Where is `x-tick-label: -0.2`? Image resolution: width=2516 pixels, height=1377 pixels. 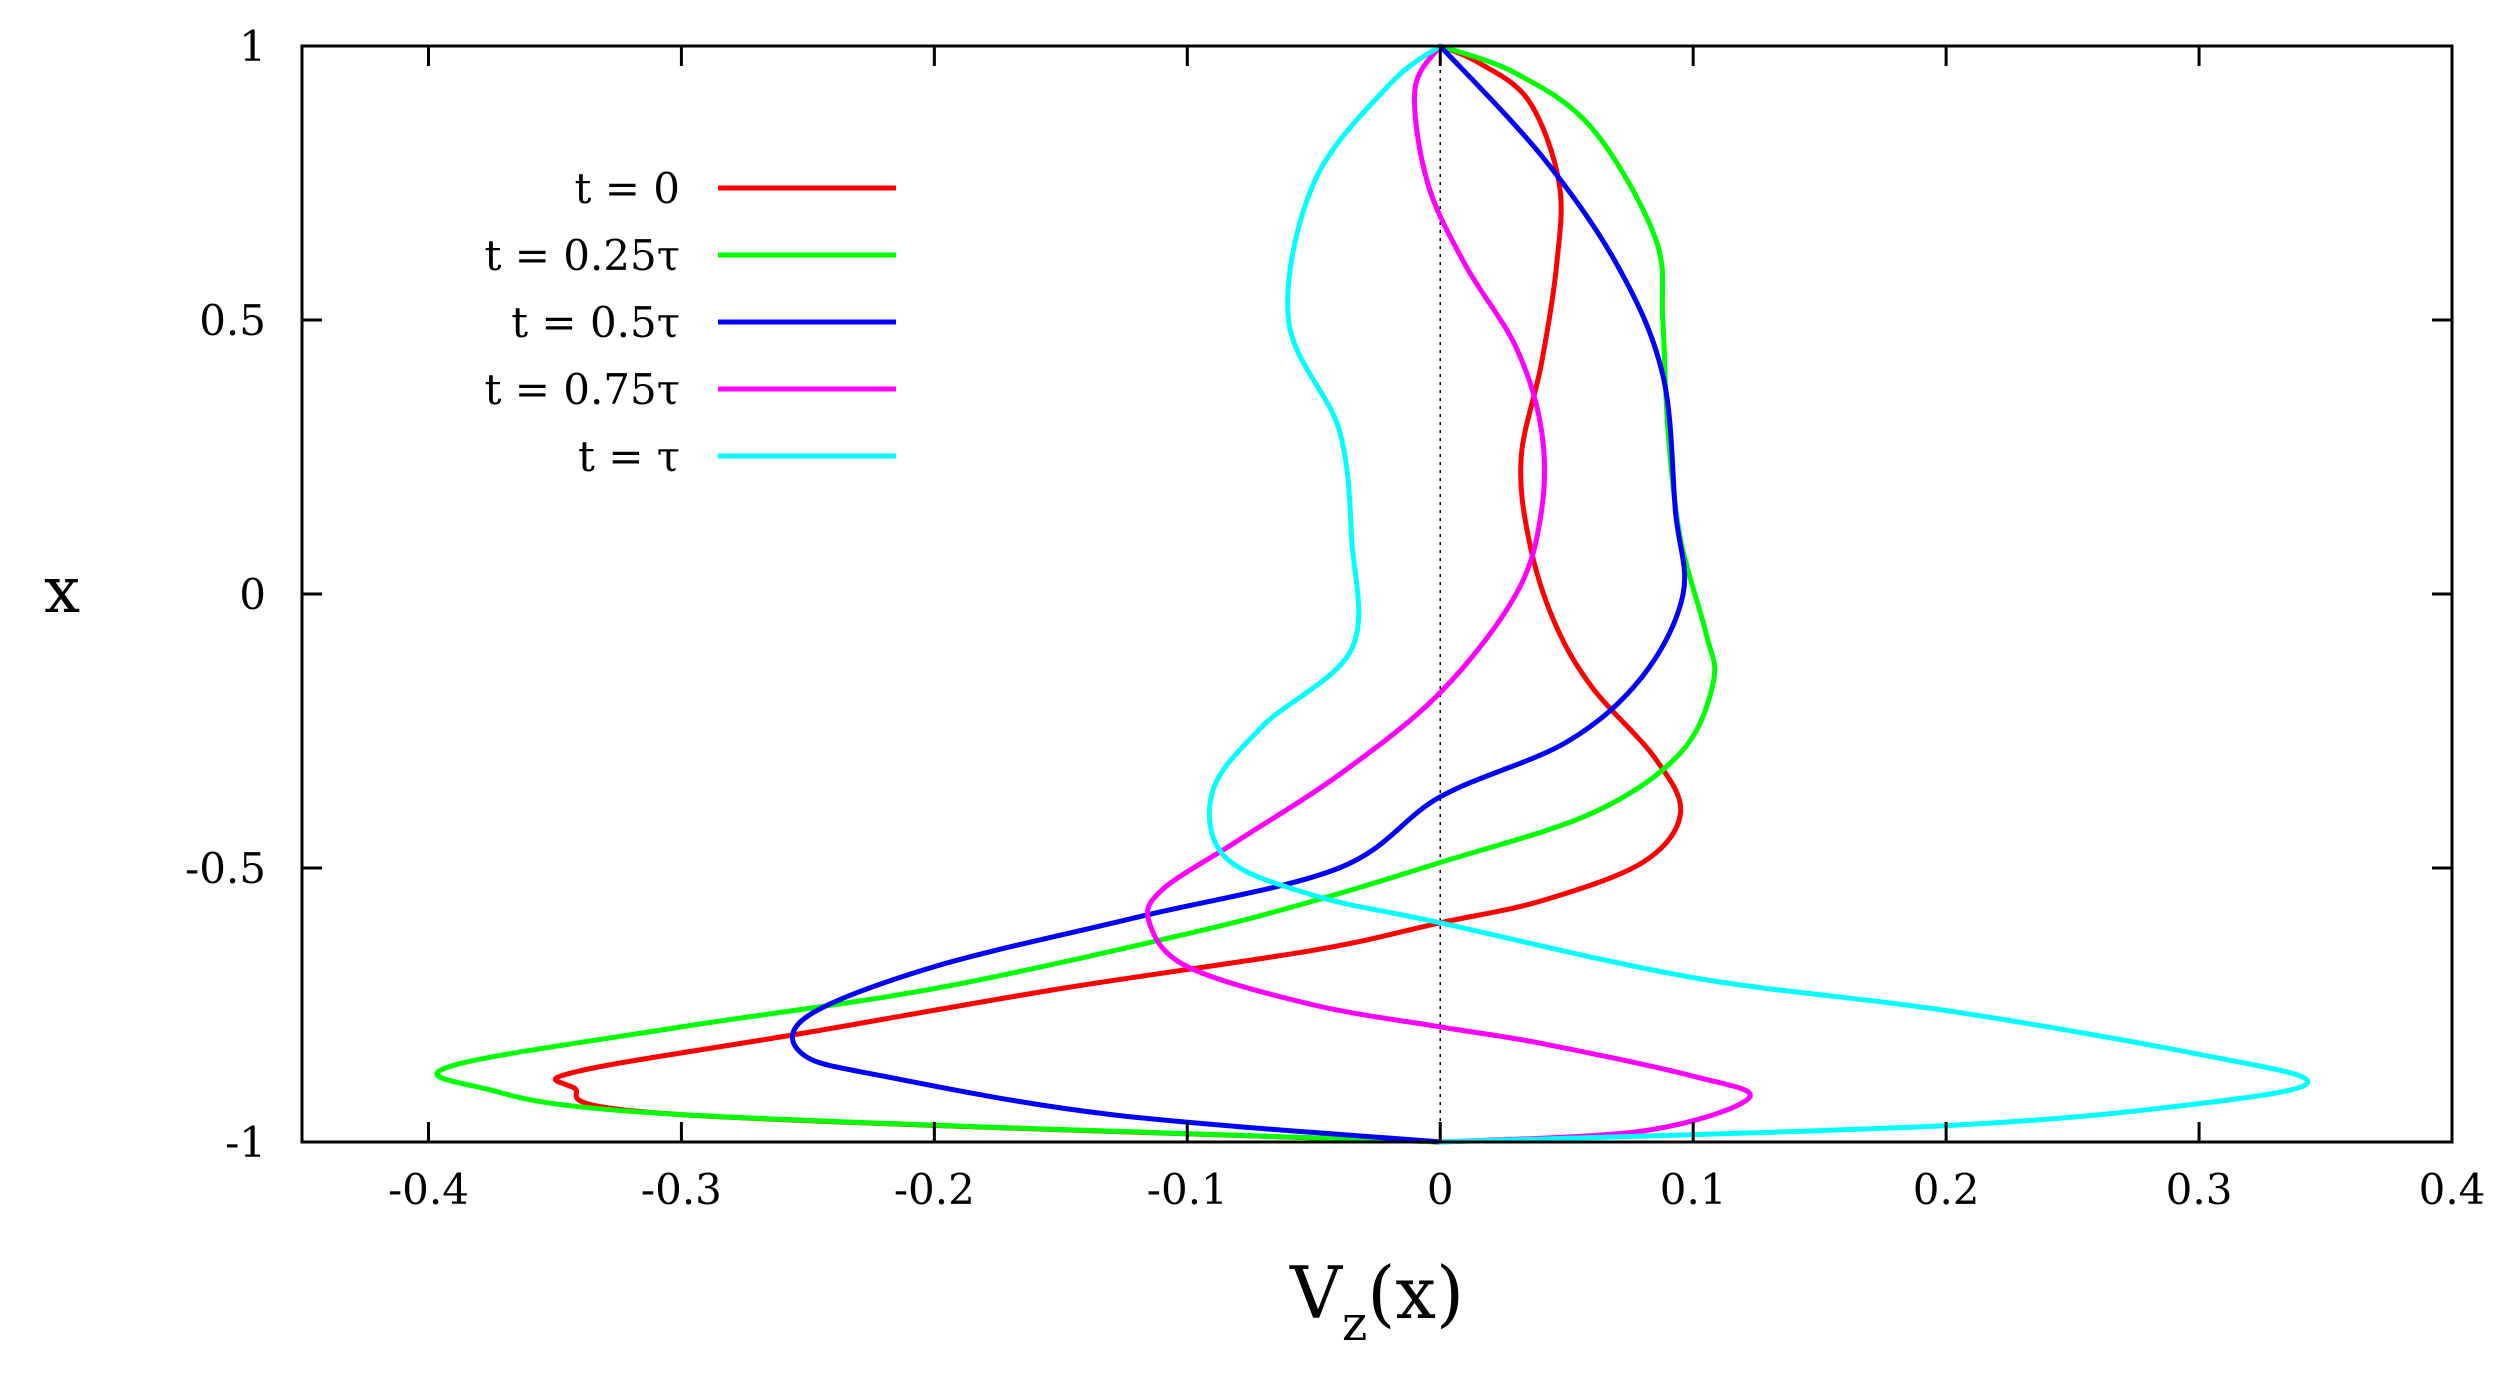
x-tick-label: -0.2 is located at coordinates (934, 1189).